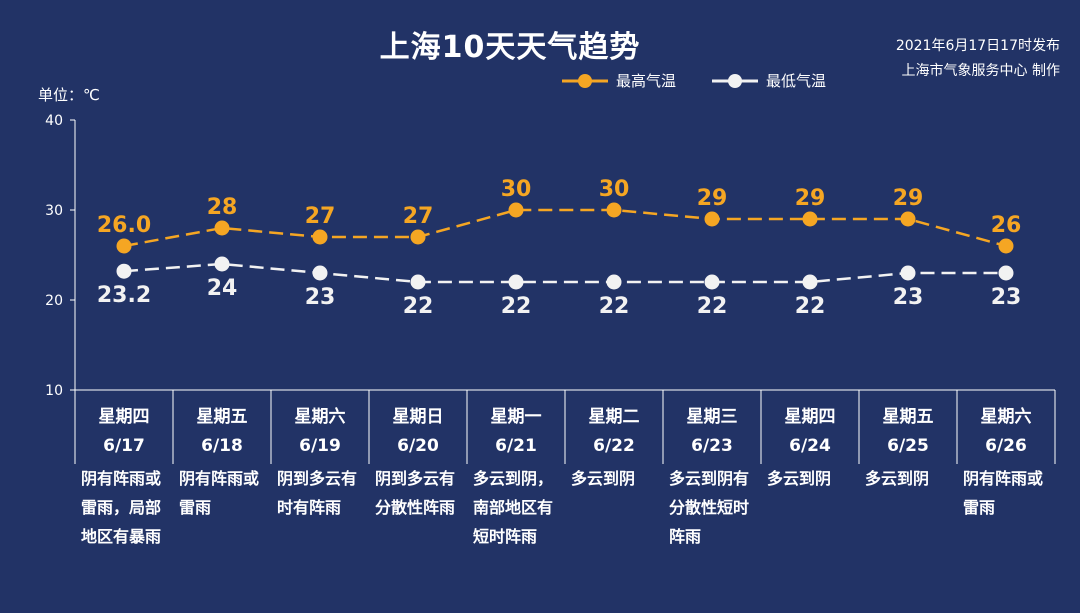 The height and width of the screenshot is (613, 1080). What do you see at coordinates (709, 507) in the screenshot?
I see `day-weather-description: 多云到阴有分散性短时阵雨` at bounding box center [709, 507].